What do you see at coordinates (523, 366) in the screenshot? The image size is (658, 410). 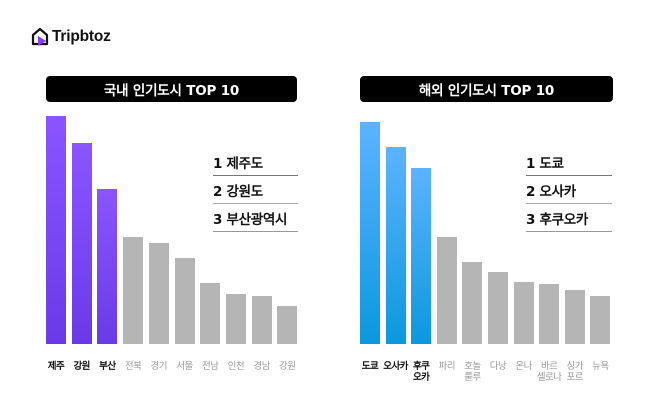 I see `overseas-x-label: 온나` at bounding box center [523, 366].